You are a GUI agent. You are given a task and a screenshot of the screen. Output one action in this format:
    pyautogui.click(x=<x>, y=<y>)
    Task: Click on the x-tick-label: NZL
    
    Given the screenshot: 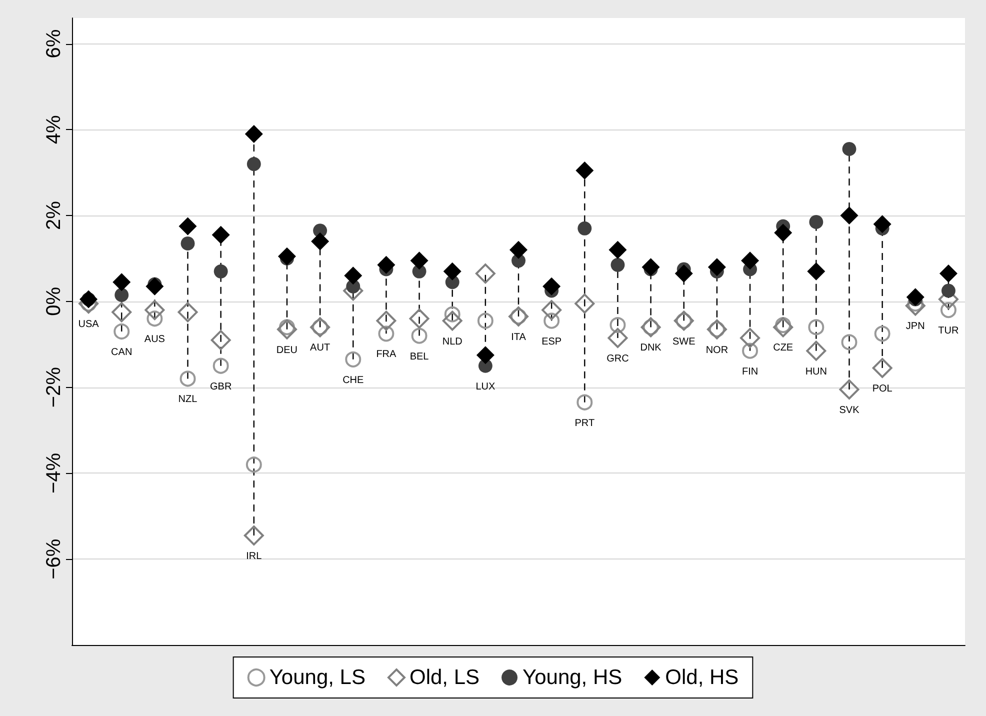 What is the action you would take?
    pyautogui.click(x=188, y=400)
    